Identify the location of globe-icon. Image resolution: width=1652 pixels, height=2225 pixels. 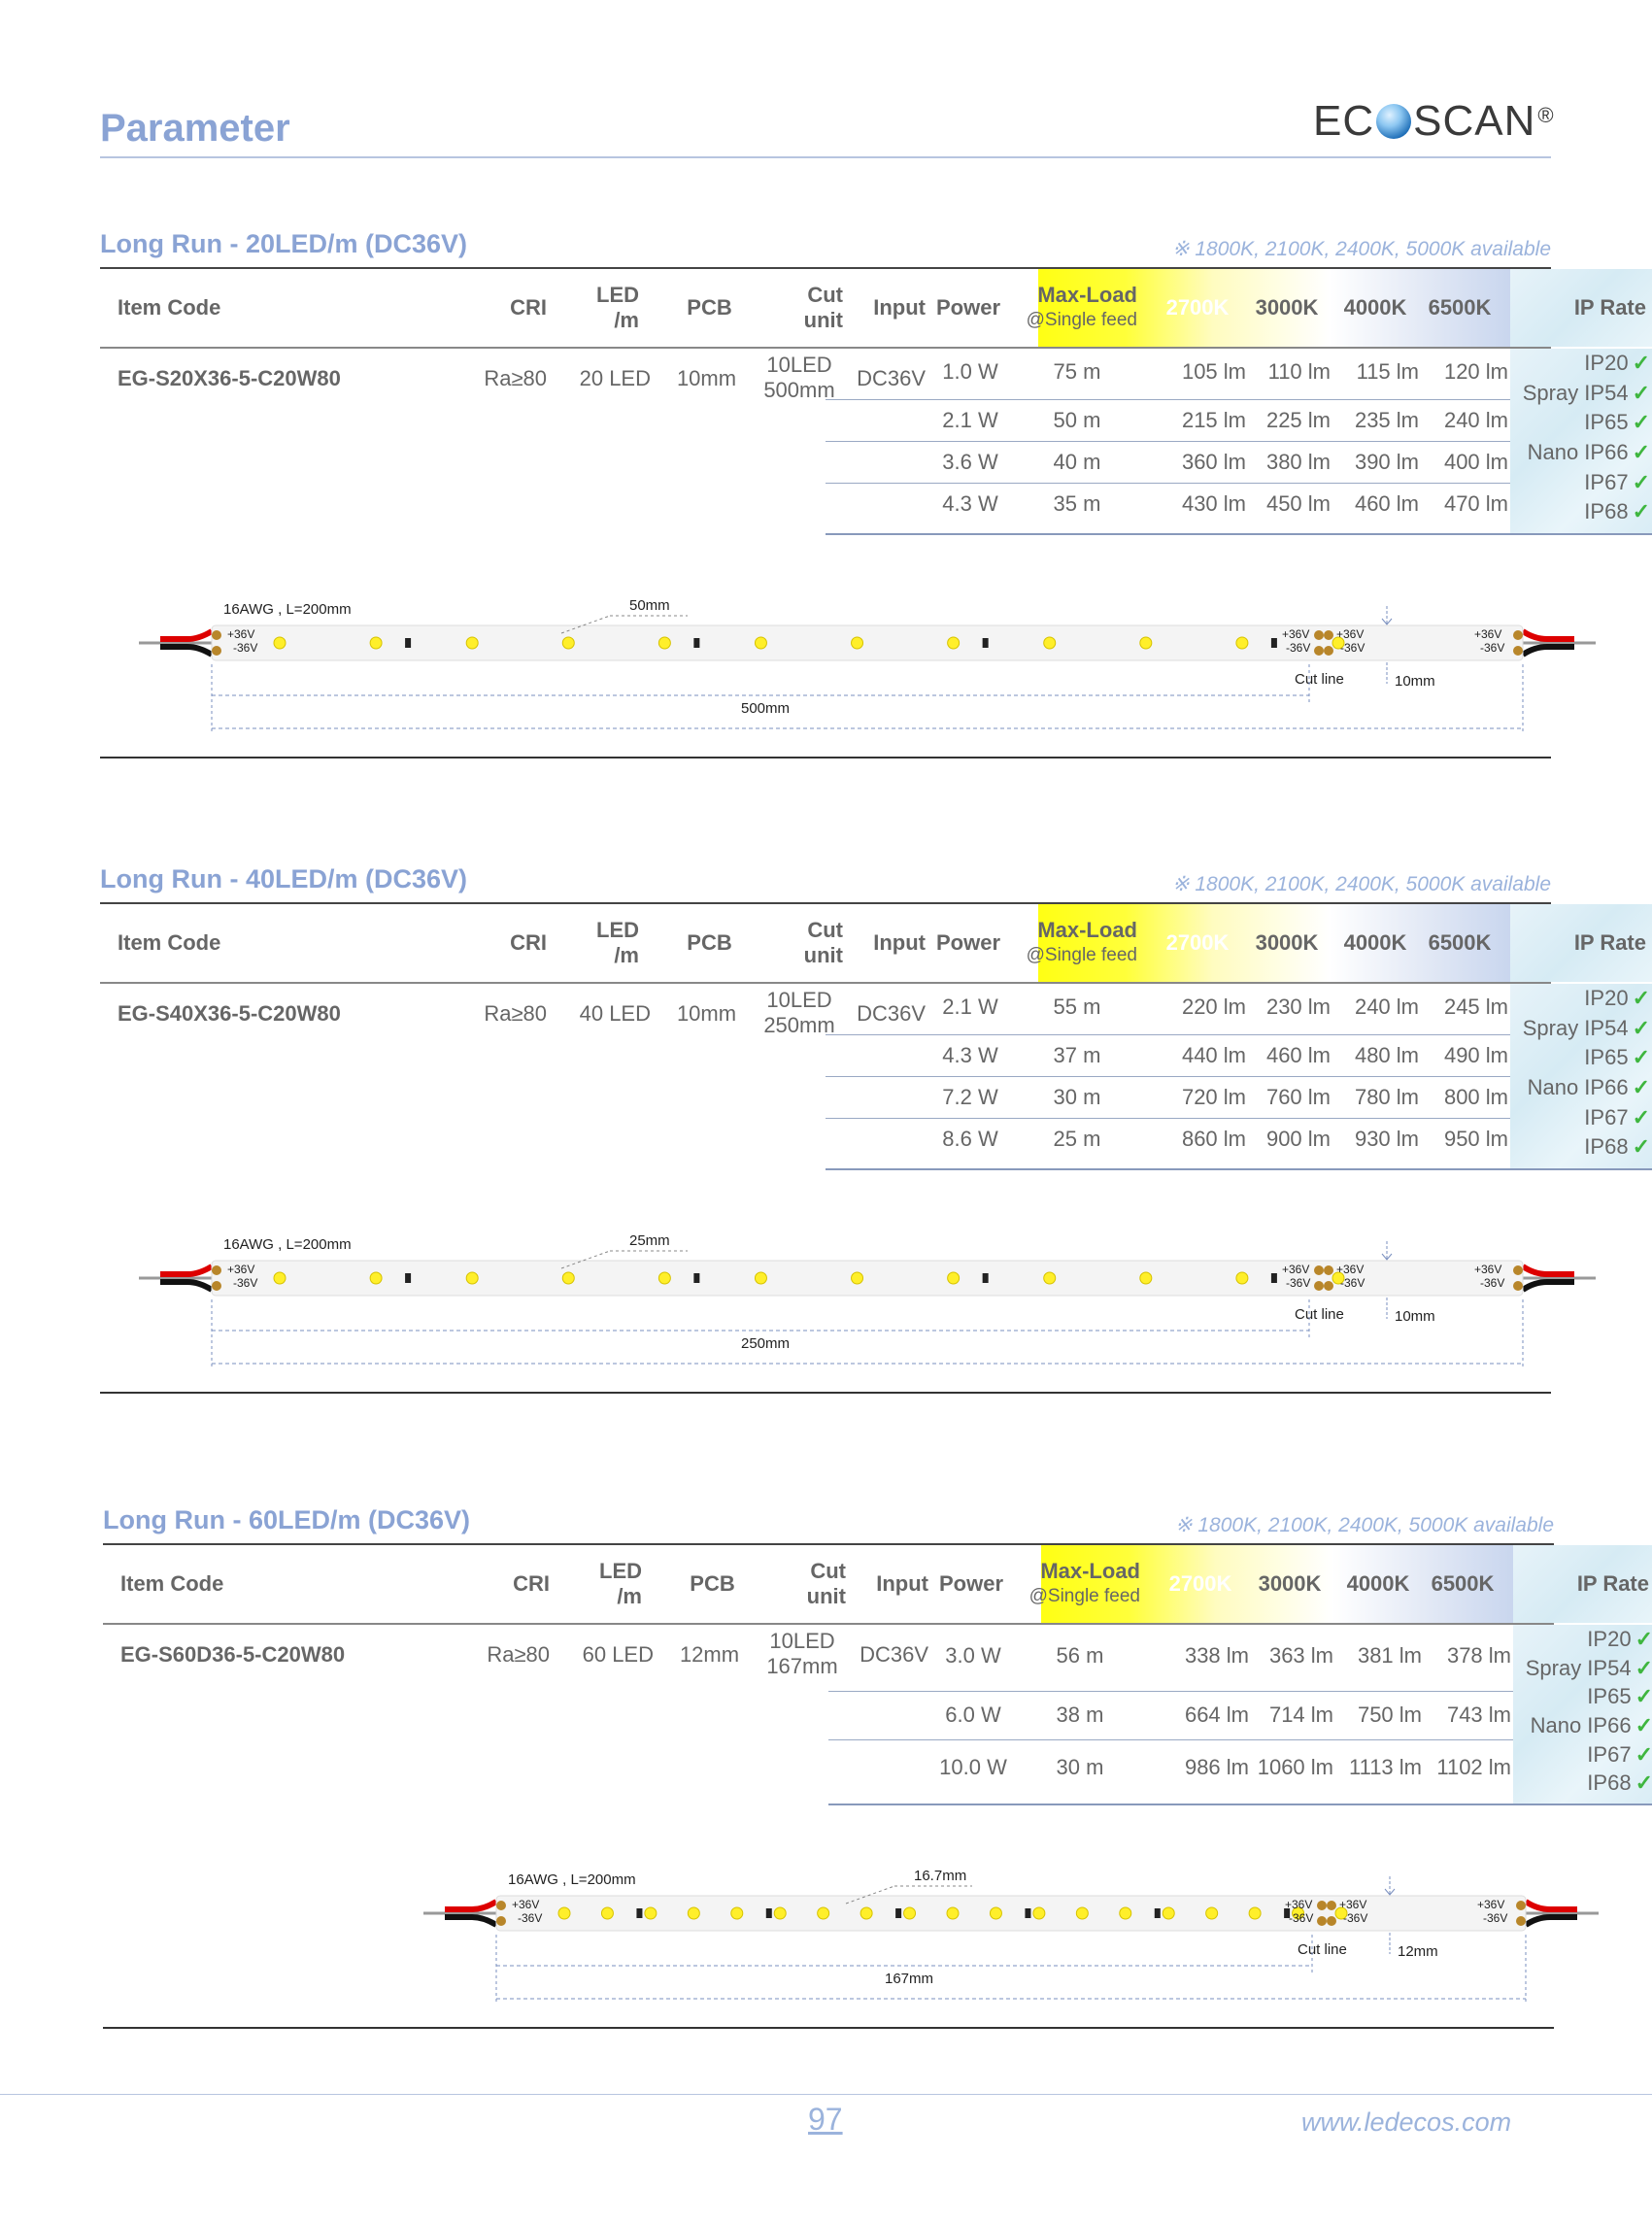
(1394, 121).